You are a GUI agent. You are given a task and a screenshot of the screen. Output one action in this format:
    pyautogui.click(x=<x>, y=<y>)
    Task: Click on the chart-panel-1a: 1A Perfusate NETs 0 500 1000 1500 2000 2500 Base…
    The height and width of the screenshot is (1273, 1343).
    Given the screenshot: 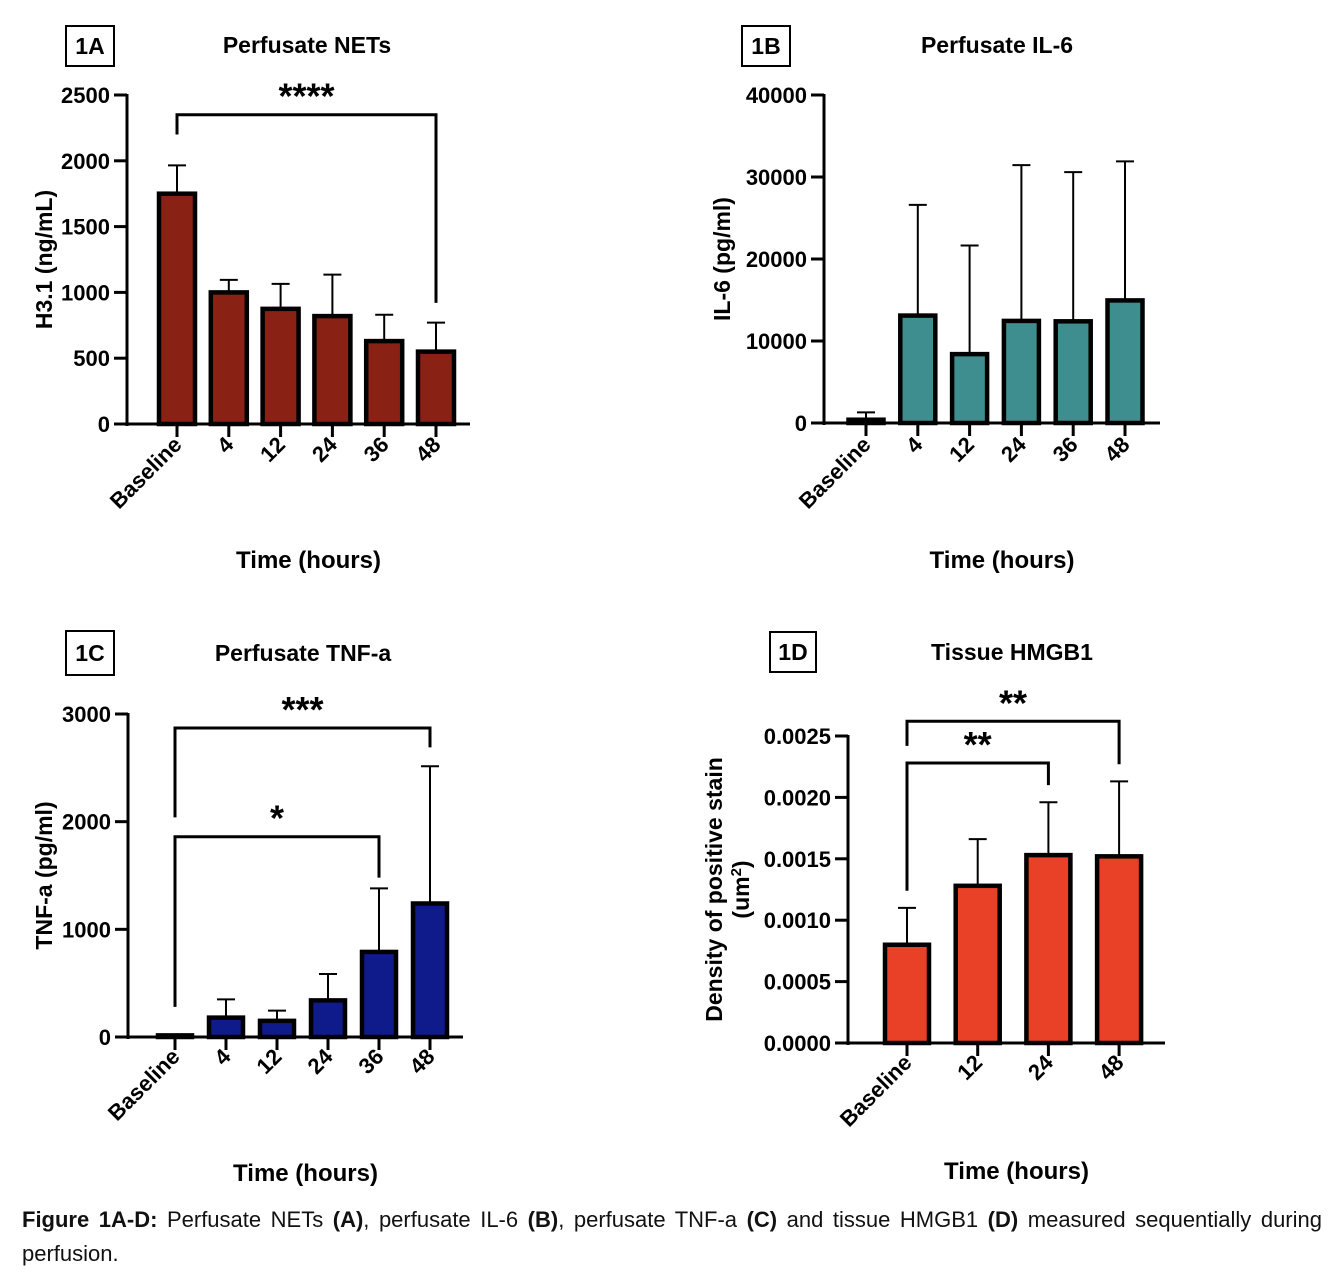 What is the action you would take?
    pyautogui.click(x=250, y=299)
    